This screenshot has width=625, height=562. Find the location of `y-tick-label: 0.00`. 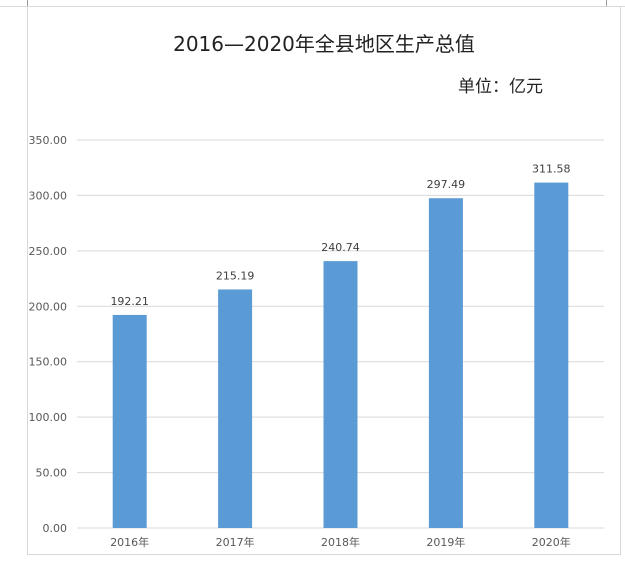

y-tick-label: 0.00 is located at coordinates (55, 528).